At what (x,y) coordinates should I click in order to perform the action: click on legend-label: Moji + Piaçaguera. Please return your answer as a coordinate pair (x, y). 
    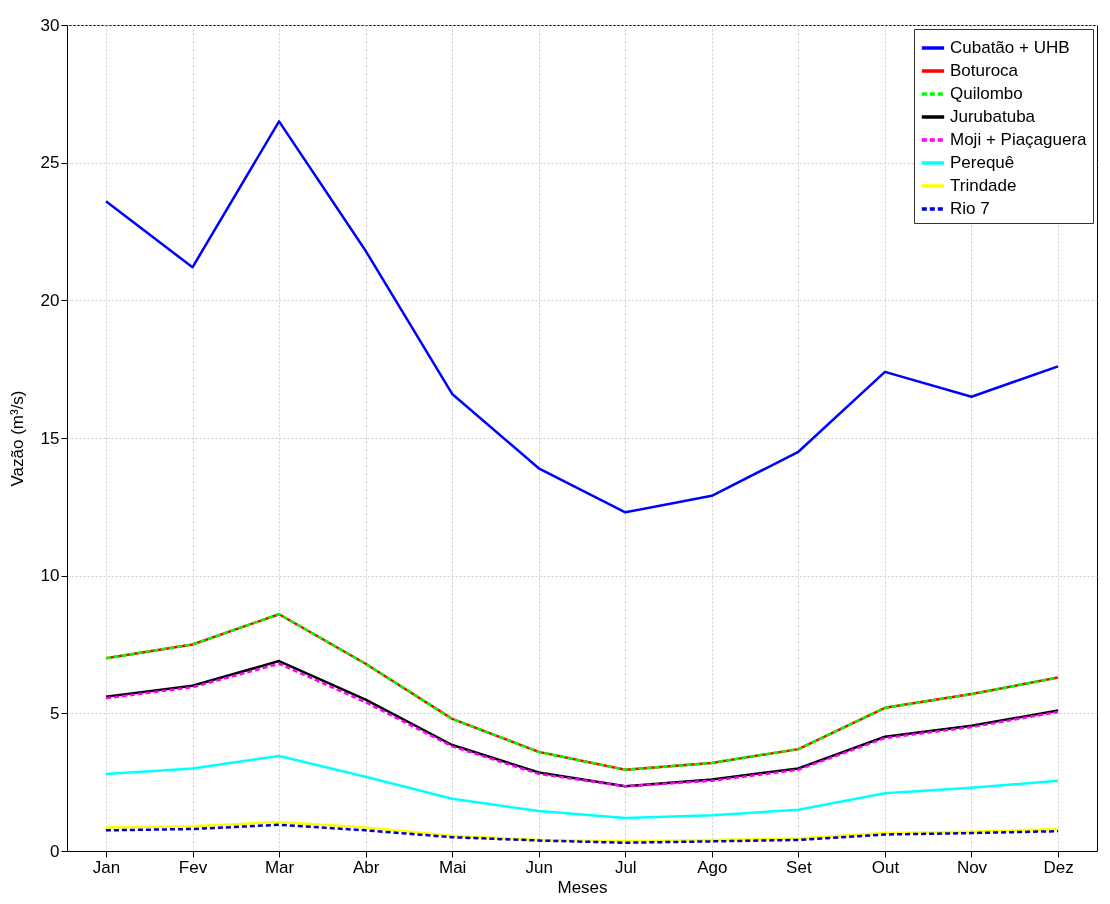
    Looking at the image, I should click on (1019, 139).